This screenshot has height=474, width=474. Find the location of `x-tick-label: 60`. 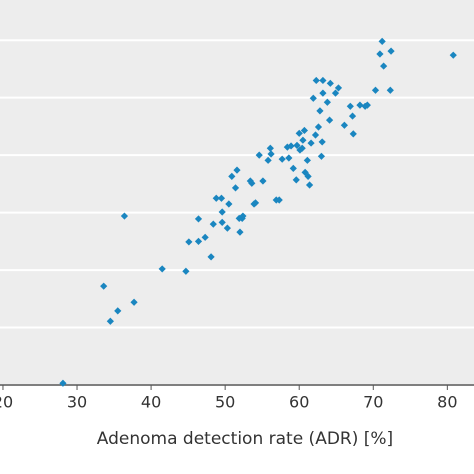

x-tick-label: 60 is located at coordinates (299, 402).